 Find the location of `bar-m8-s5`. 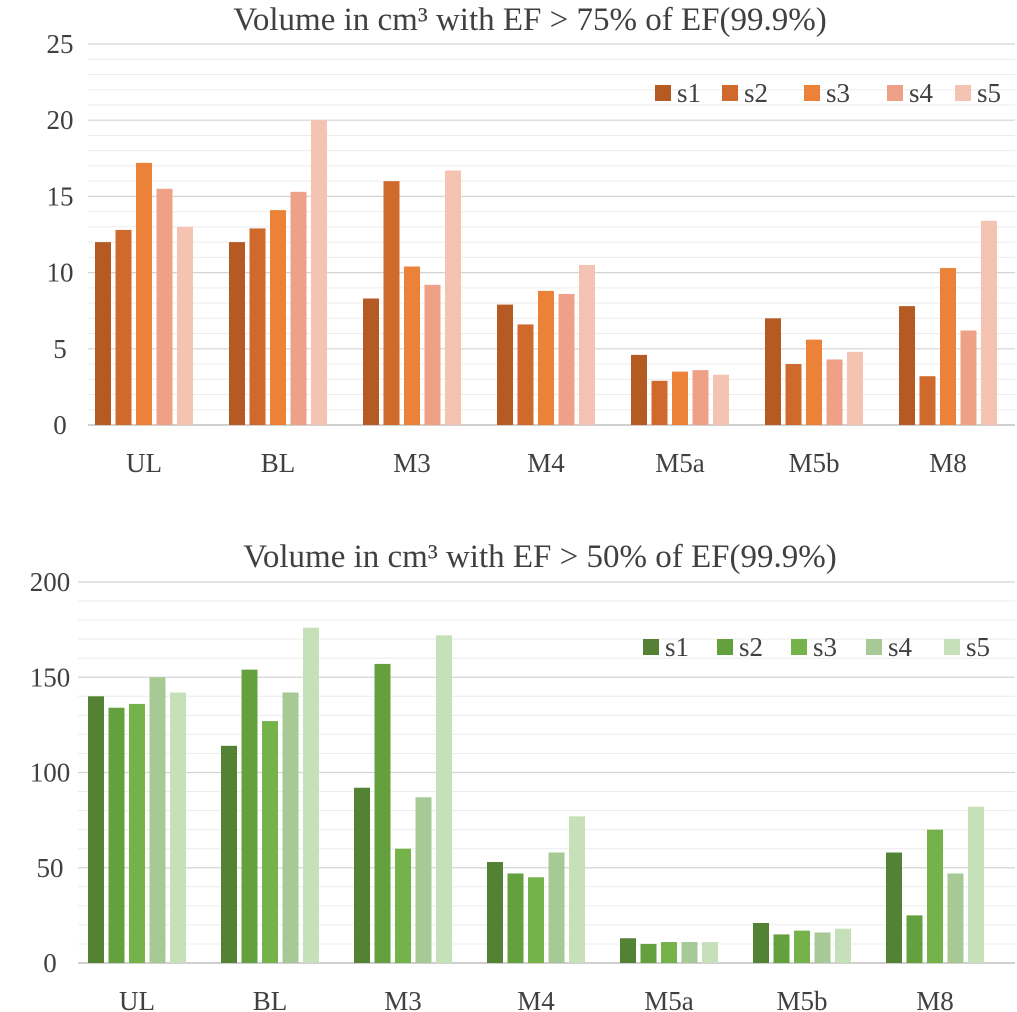

bar-m8-s5 is located at coordinates (976, 884).